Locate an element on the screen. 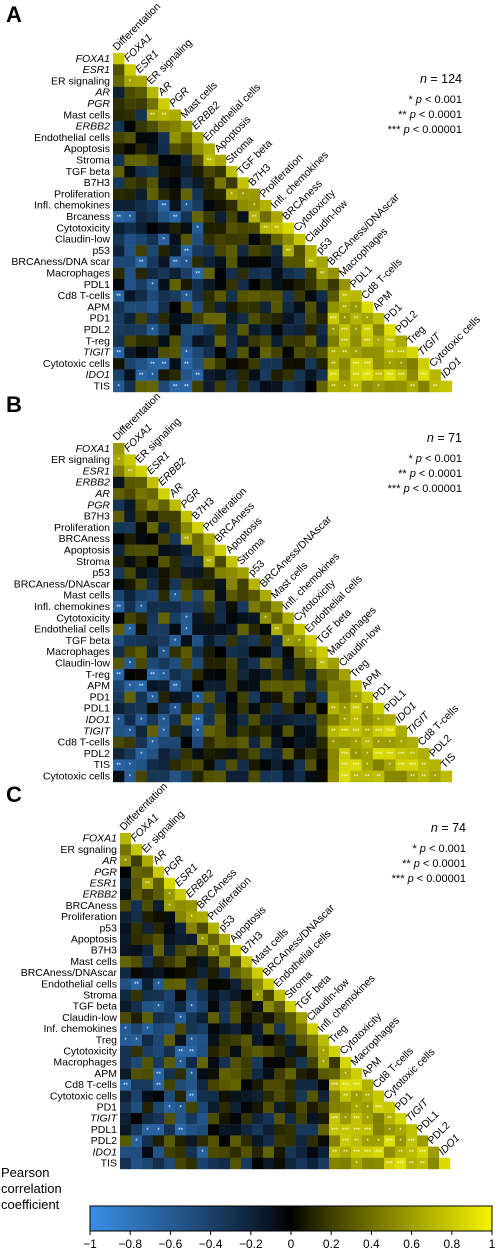 This screenshot has width=498, height=1253. row-label: PGR is located at coordinates (98, 104).